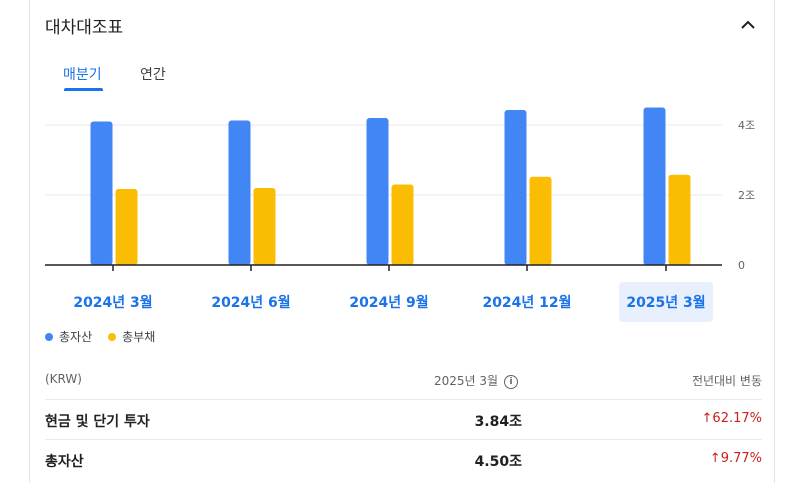  I want to click on legend-item-liabilities: 총부채, so click(131, 336).